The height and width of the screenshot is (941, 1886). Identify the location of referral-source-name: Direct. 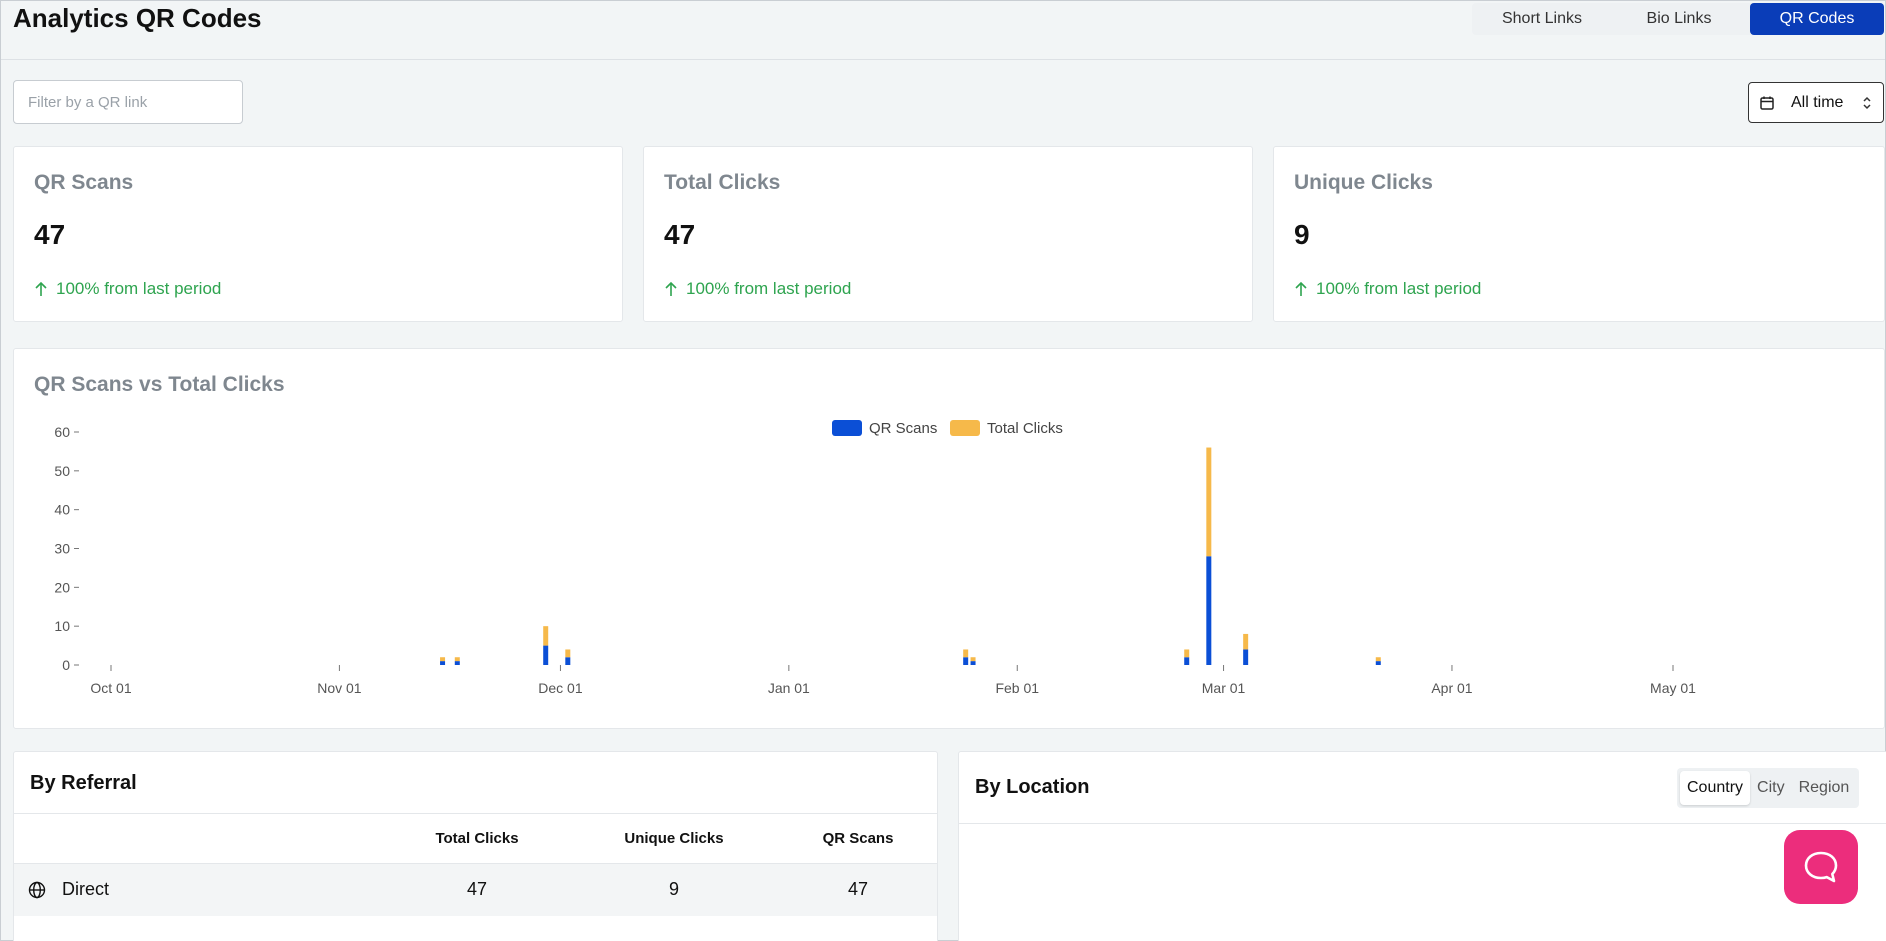
(86, 889).